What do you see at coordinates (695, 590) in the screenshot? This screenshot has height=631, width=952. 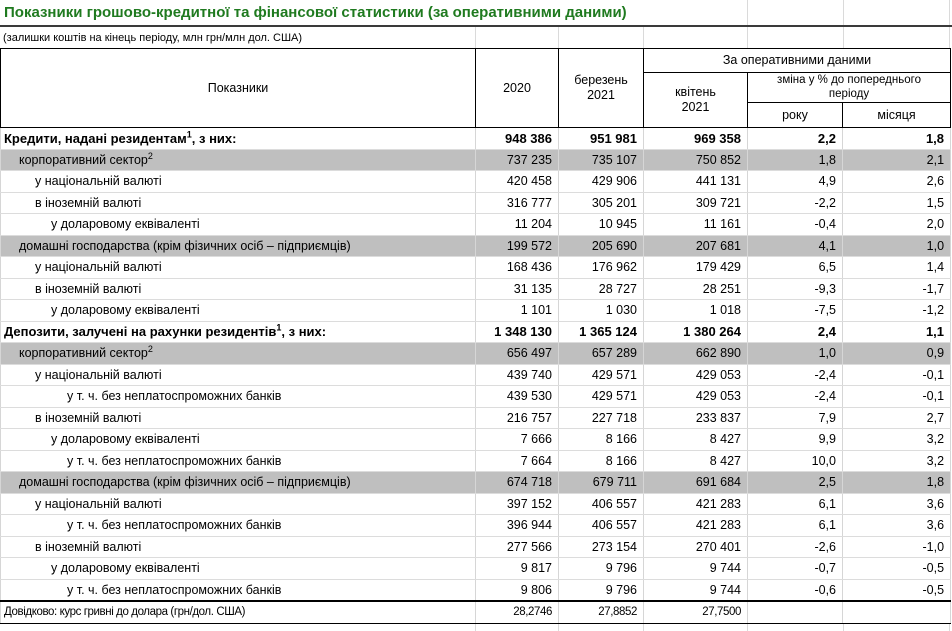 I see `value-april-2021: 9 744` at bounding box center [695, 590].